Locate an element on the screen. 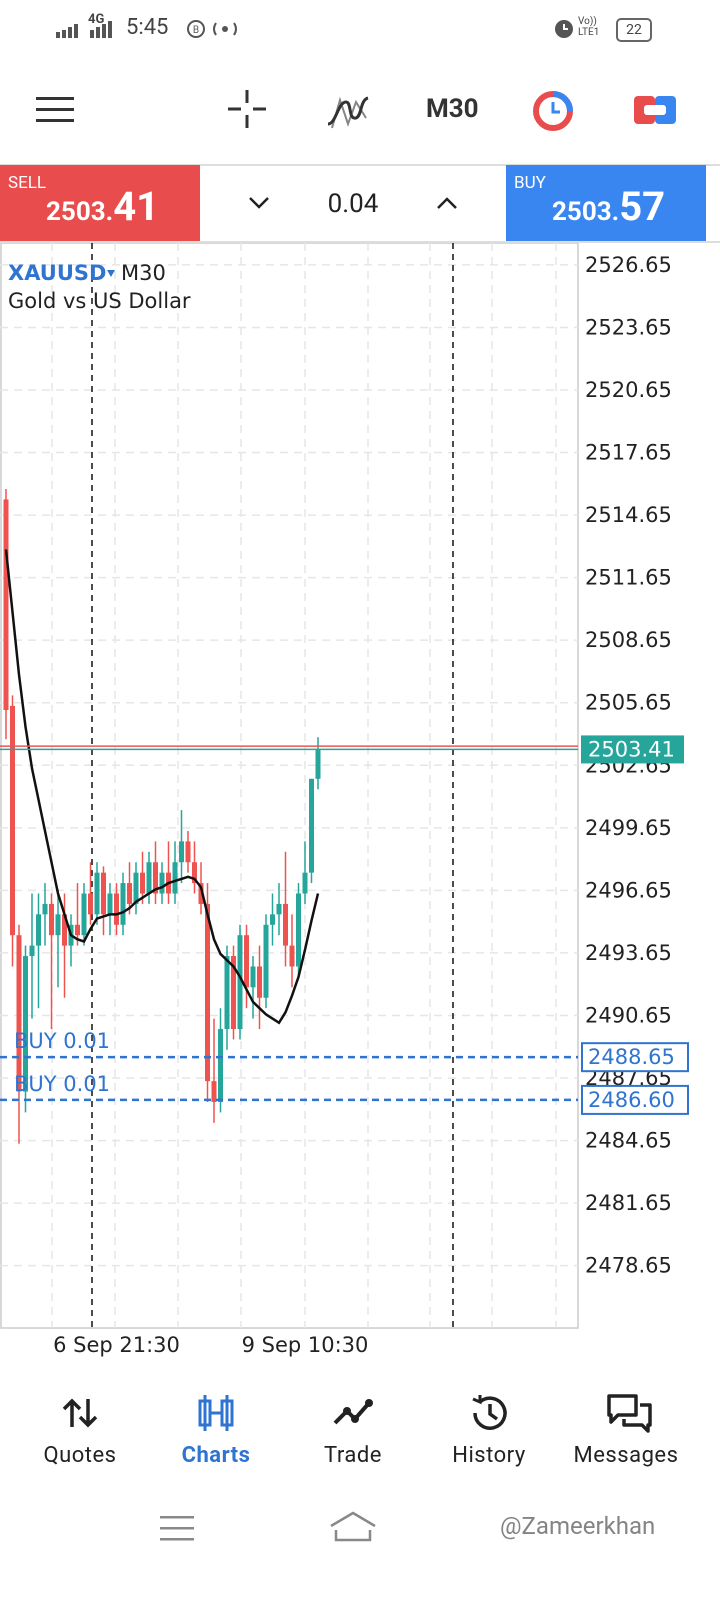  y-tick-label: 2517.65 is located at coordinates (628, 453).